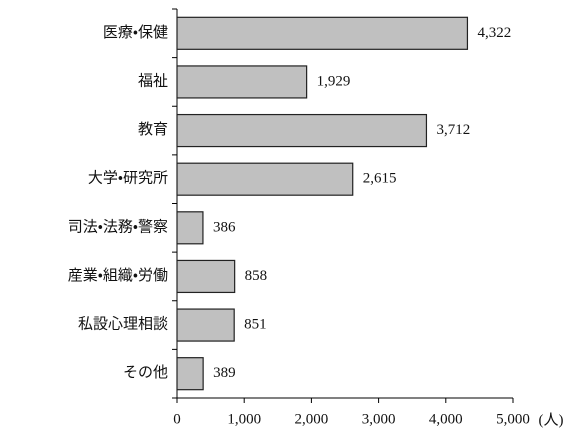 Image resolution: width=586 pixels, height=445 pixels. I want to click on x-tick-label: 1,000, so click(244, 419).